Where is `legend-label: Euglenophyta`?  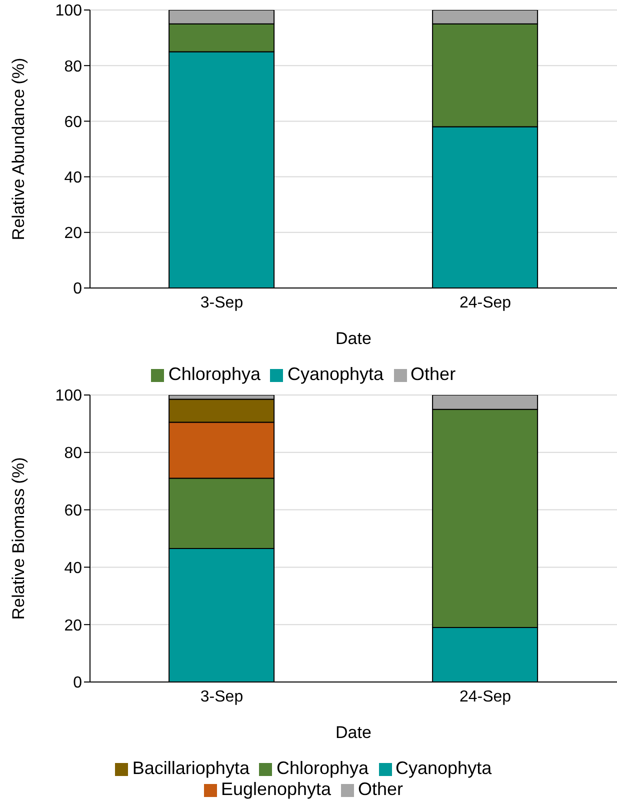
legend-label: Euglenophyta is located at coordinates (276, 789).